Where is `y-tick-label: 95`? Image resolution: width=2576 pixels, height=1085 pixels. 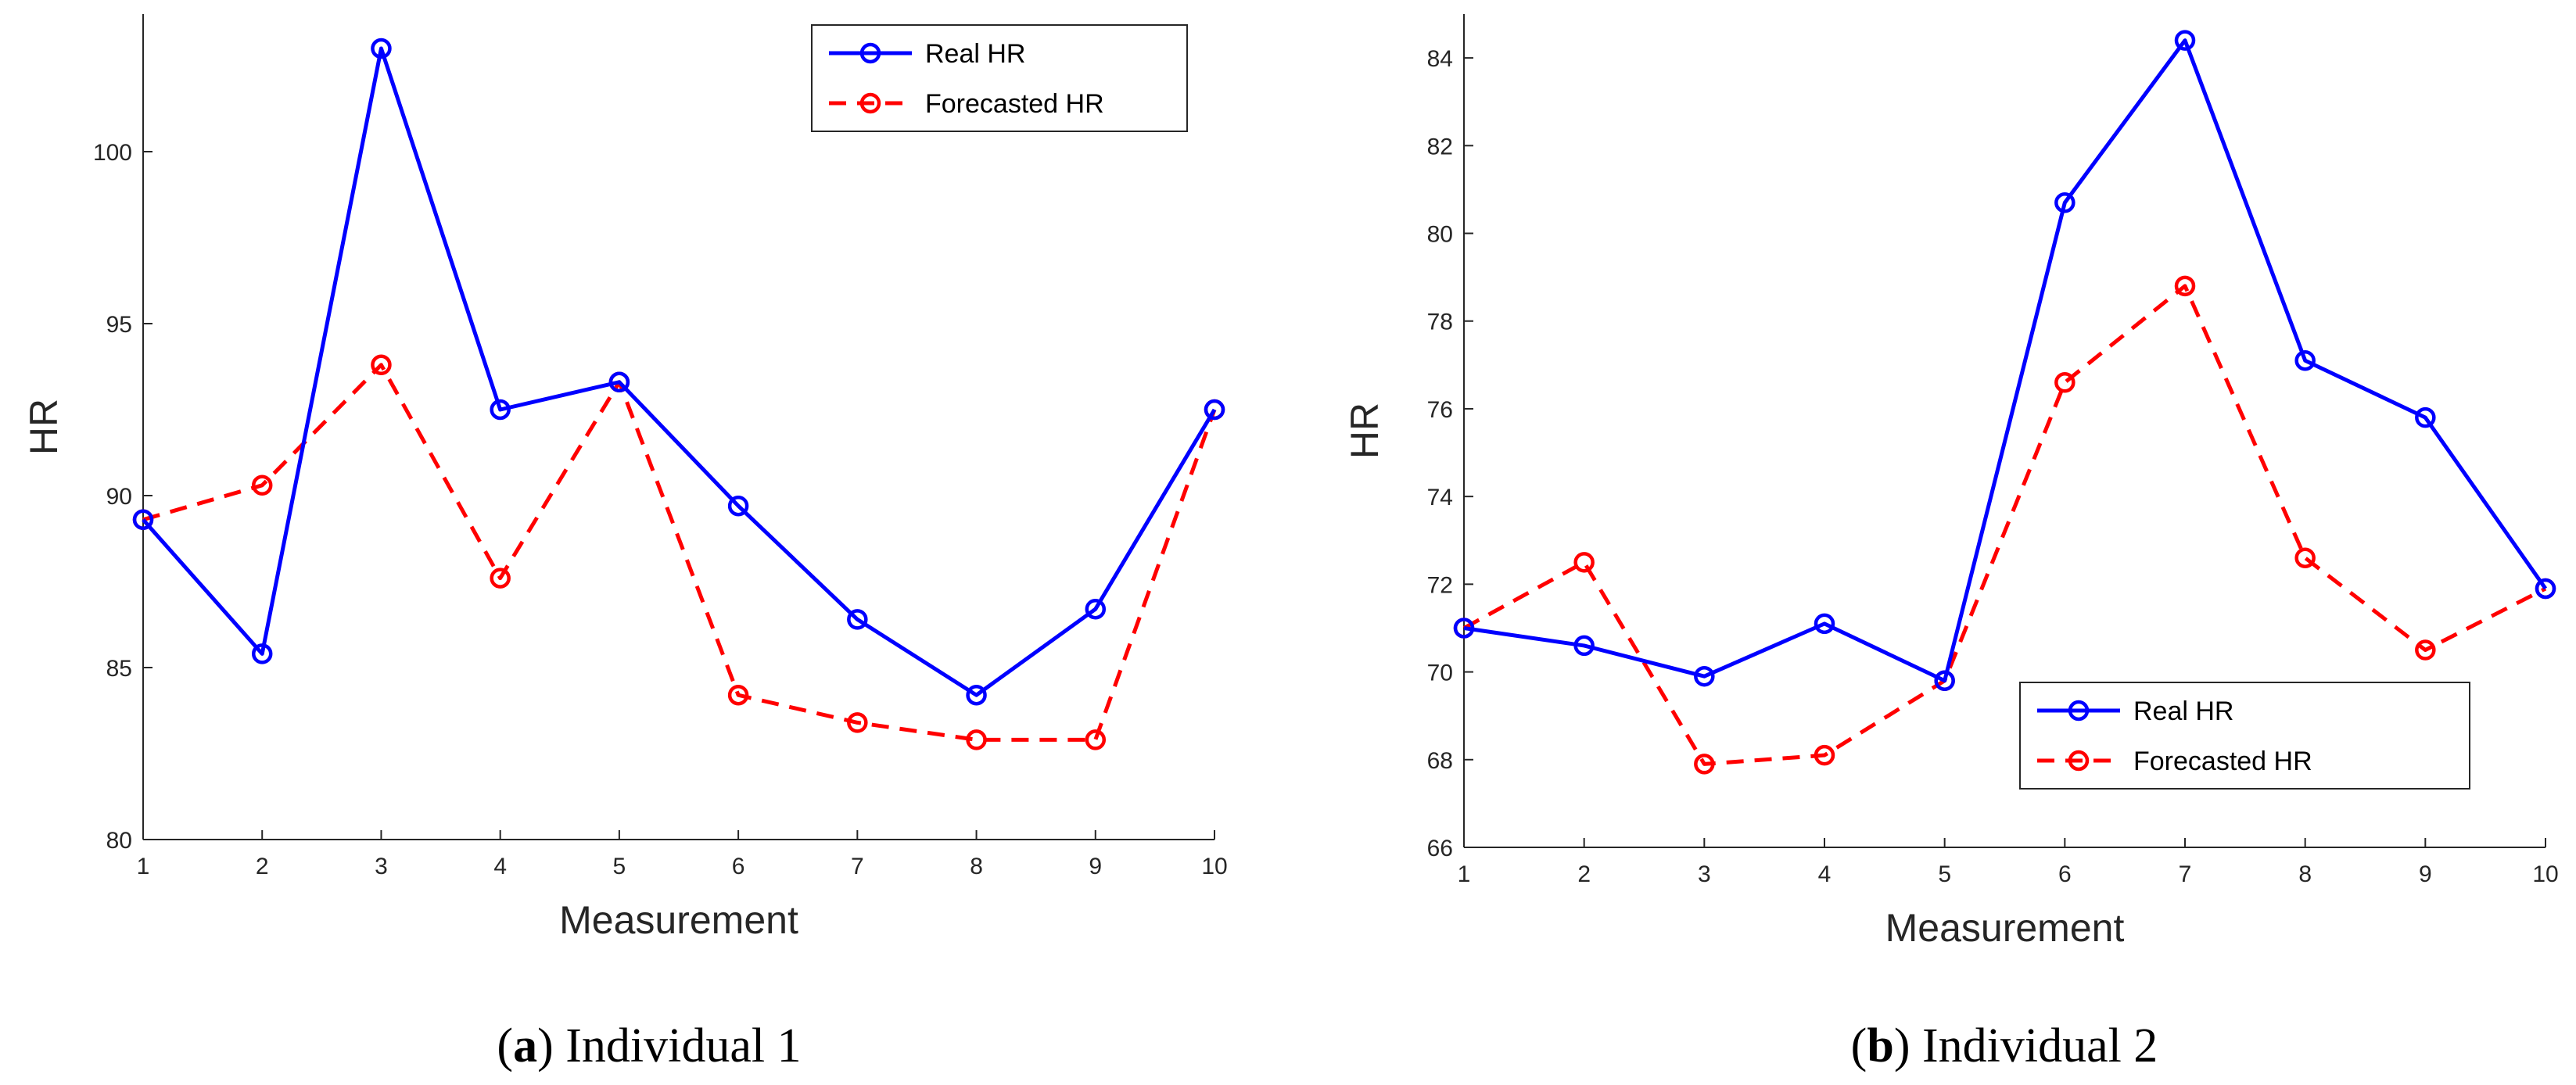 y-tick-label: 95 is located at coordinates (119, 325).